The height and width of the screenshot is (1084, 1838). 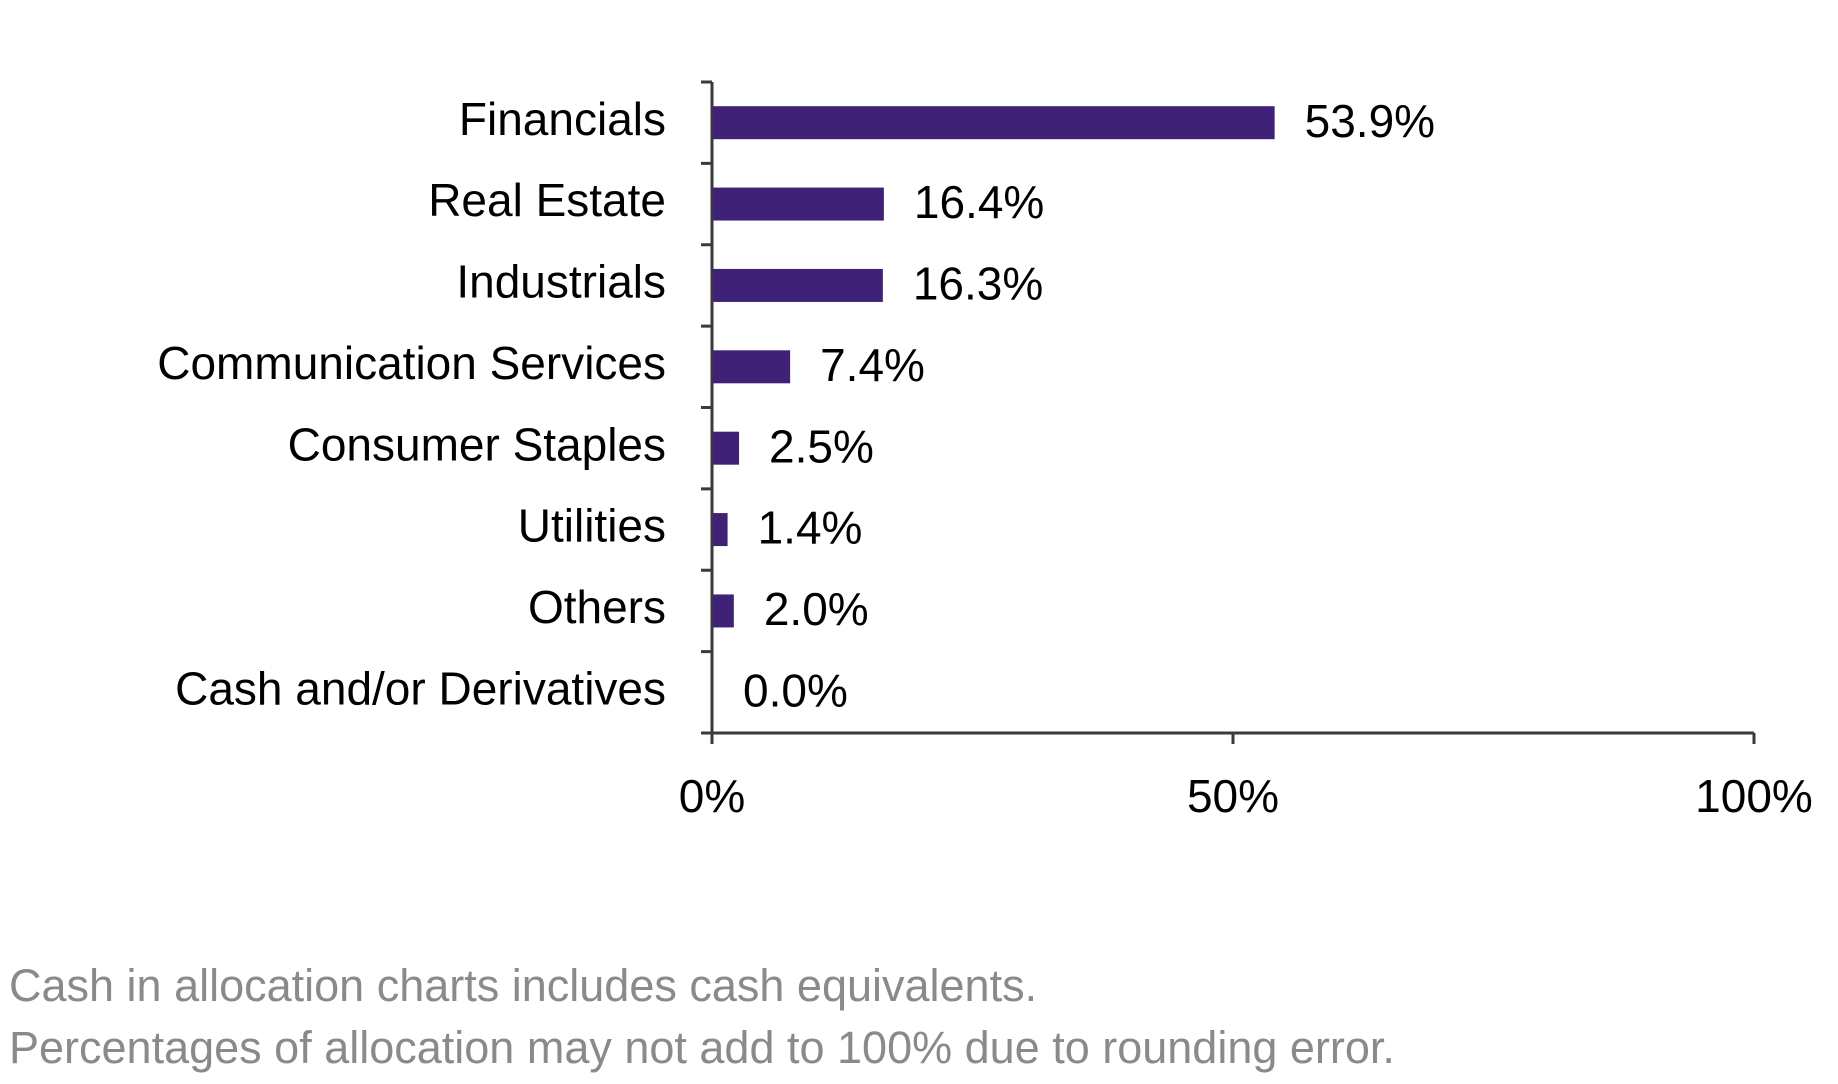 I want to click on bar-utilities, so click(x=720, y=530).